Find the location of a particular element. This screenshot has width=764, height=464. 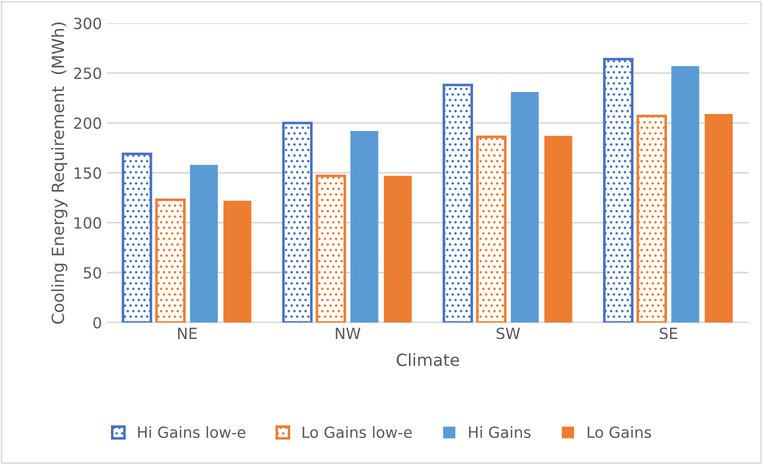

x-tick-label: SE is located at coordinates (669, 334).